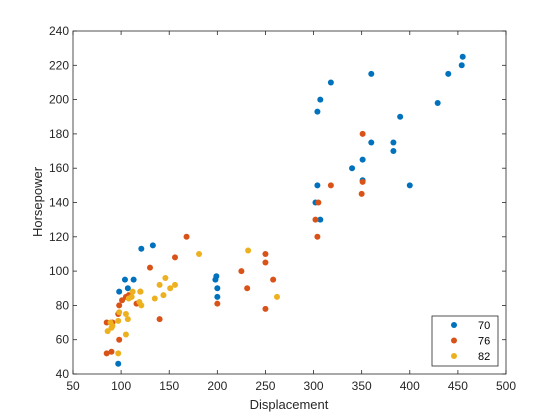 The width and height of the screenshot is (560, 420). I want to click on legend-label: 82, so click(484, 357).